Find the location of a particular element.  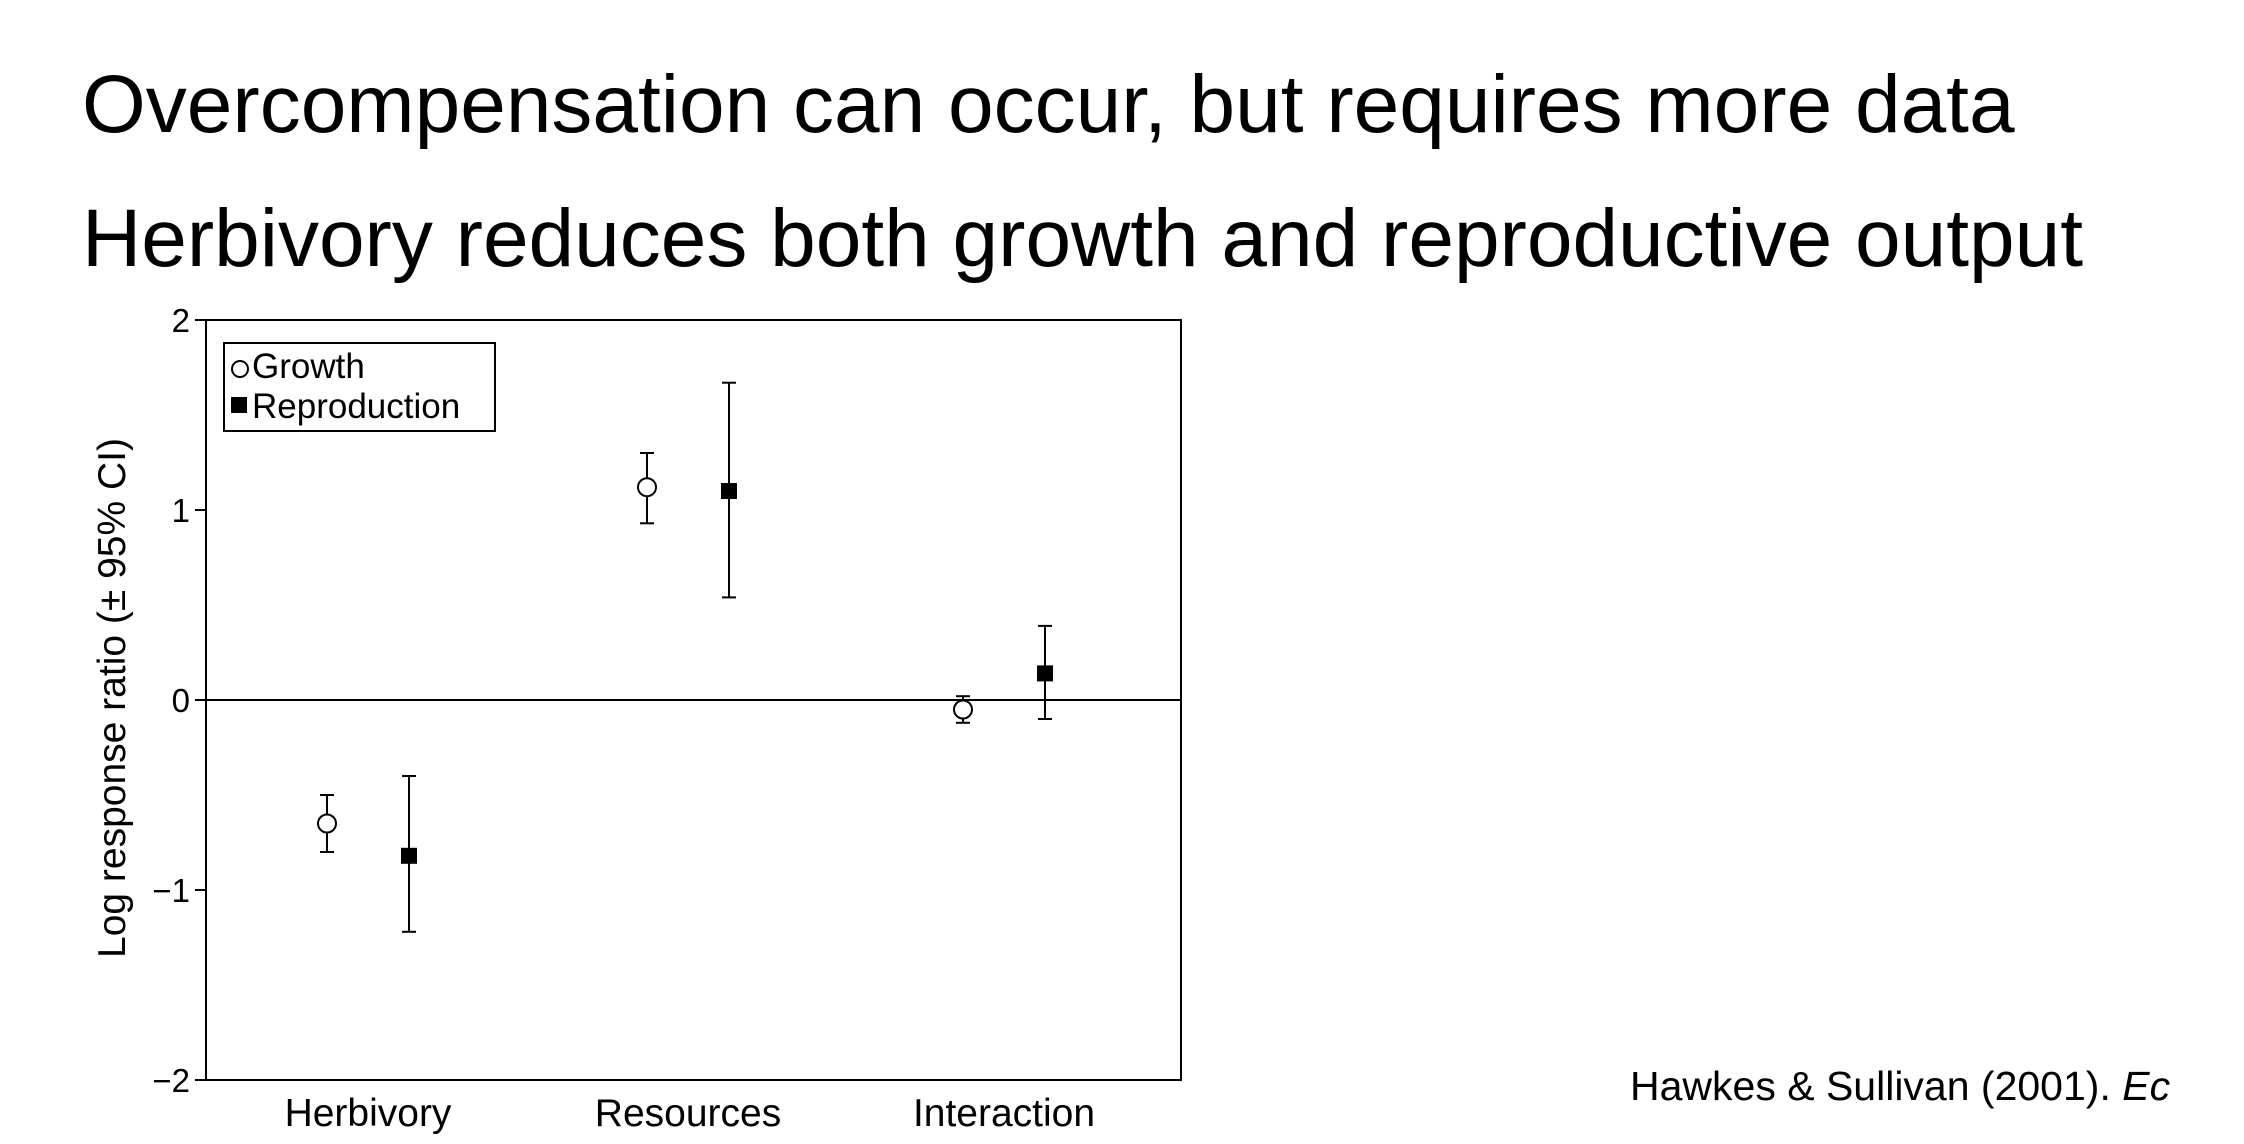

legend-growth-label: Growth is located at coordinates (308, 366).